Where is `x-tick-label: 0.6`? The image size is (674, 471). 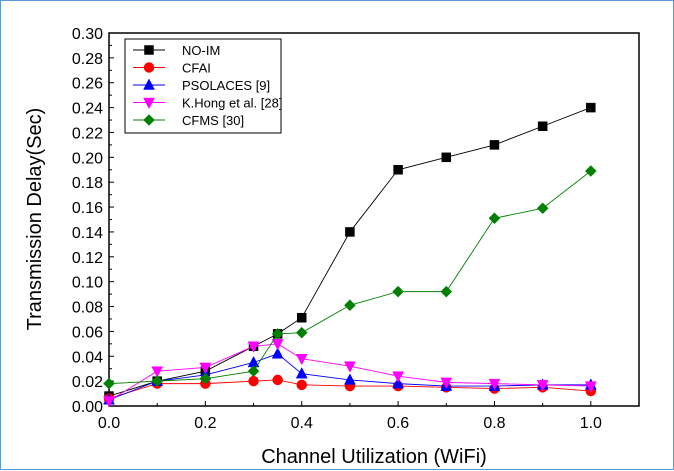 x-tick-label: 0.6 is located at coordinates (398, 423).